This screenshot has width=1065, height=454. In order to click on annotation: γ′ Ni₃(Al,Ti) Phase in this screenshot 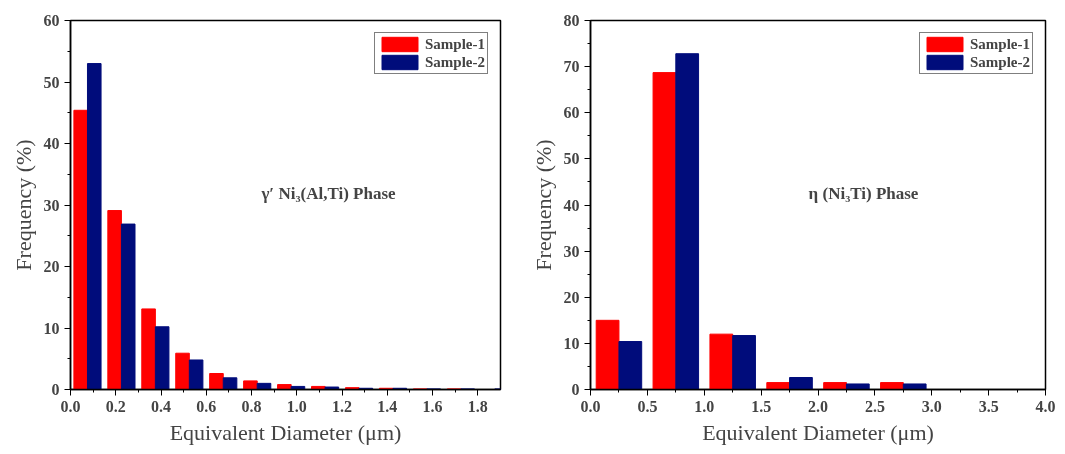, I will do `click(328, 194)`.